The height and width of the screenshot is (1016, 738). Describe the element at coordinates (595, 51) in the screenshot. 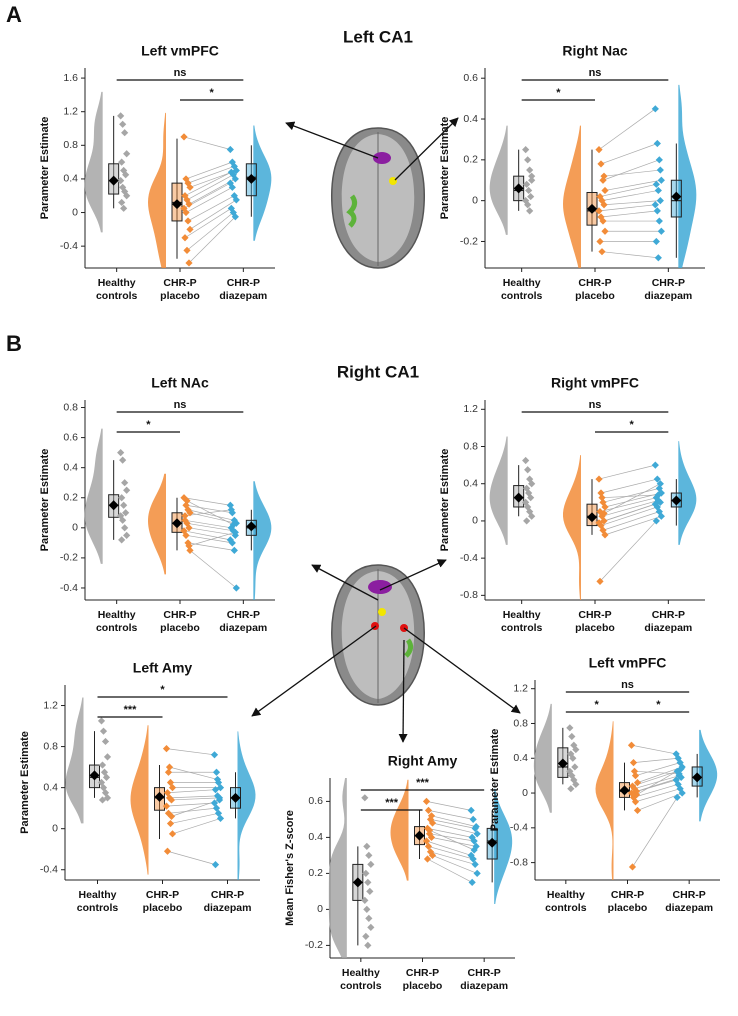

I see `chart-title: Right Nac` at that location.